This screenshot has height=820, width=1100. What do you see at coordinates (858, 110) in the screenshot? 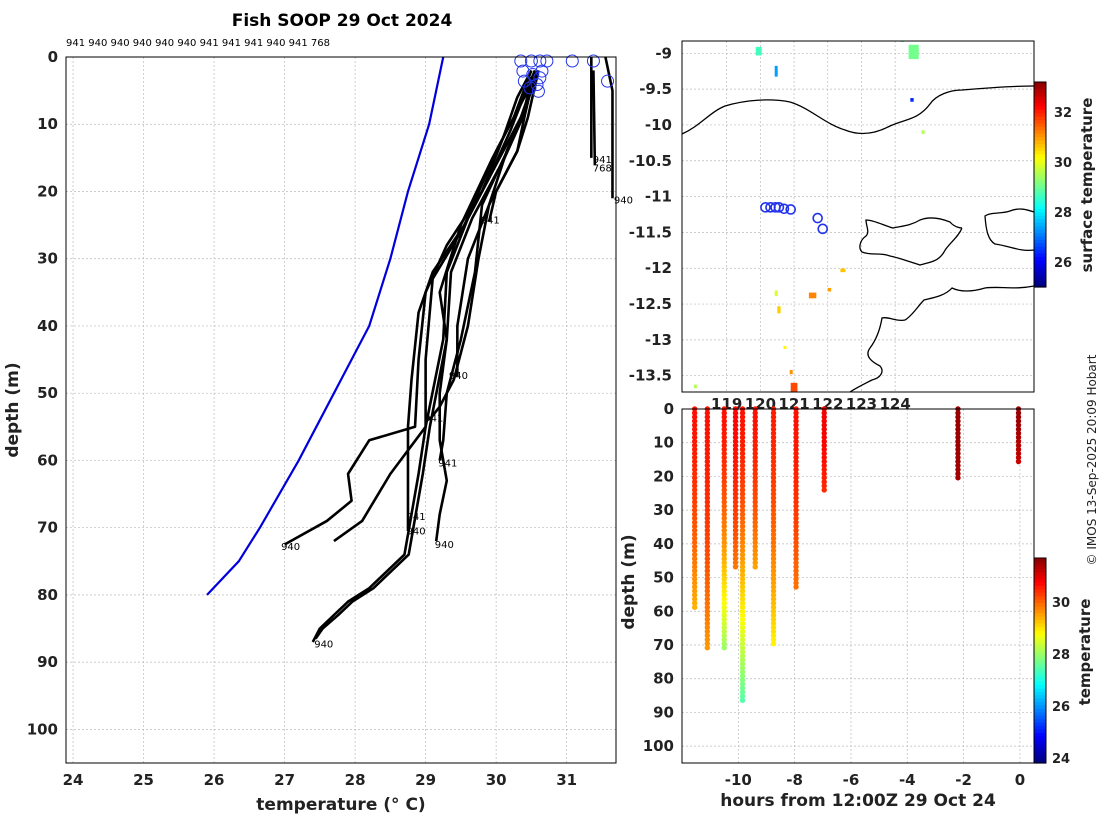
I see `coastline-north` at bounding box center [858, 110].